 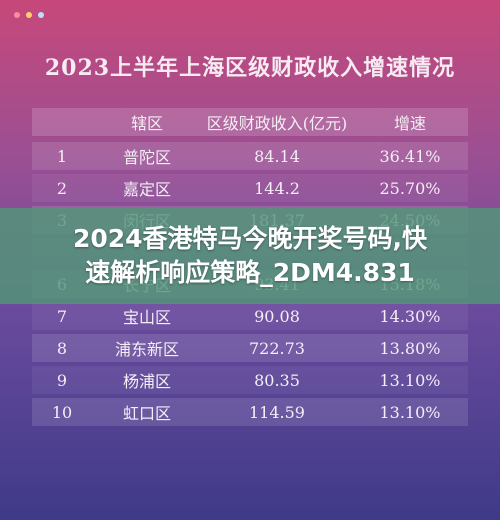 I want to click on banner-line-2: 速解析响应策略_2DM4.831, so click(x=250, y=272).